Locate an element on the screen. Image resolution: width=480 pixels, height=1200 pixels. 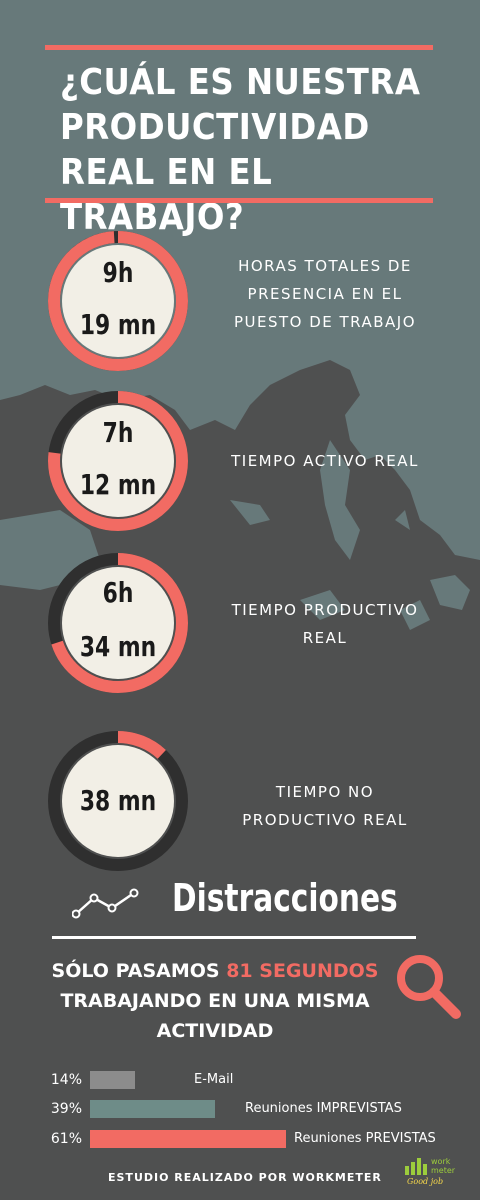
bar-planned-meetings is located at coordinates (188, 1139).